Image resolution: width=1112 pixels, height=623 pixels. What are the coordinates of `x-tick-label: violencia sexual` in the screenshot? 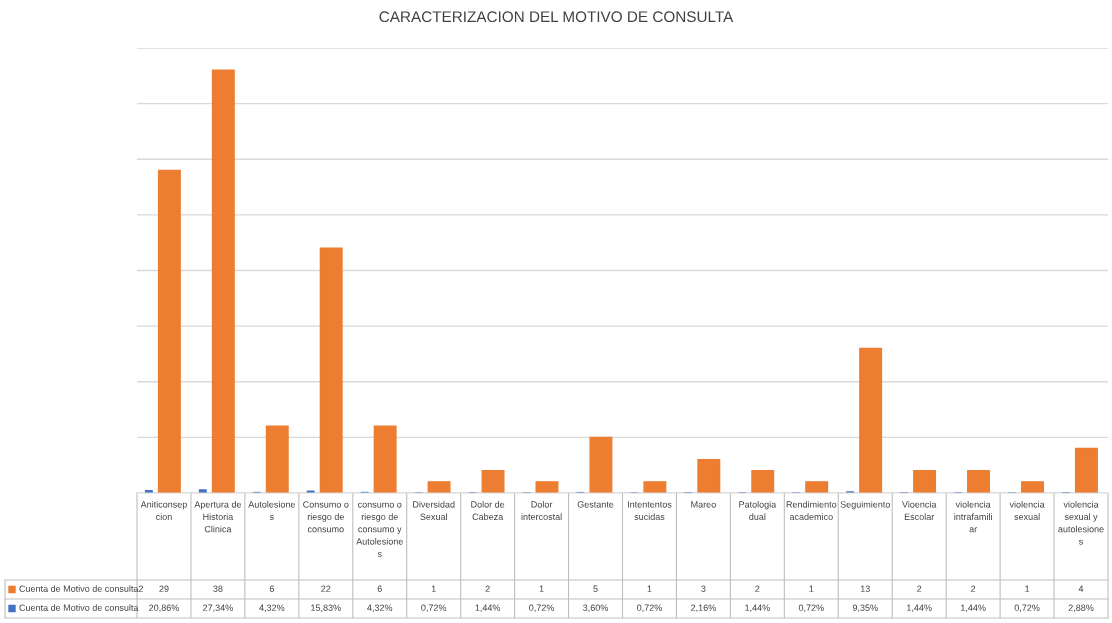 It's located at (1027, 510).